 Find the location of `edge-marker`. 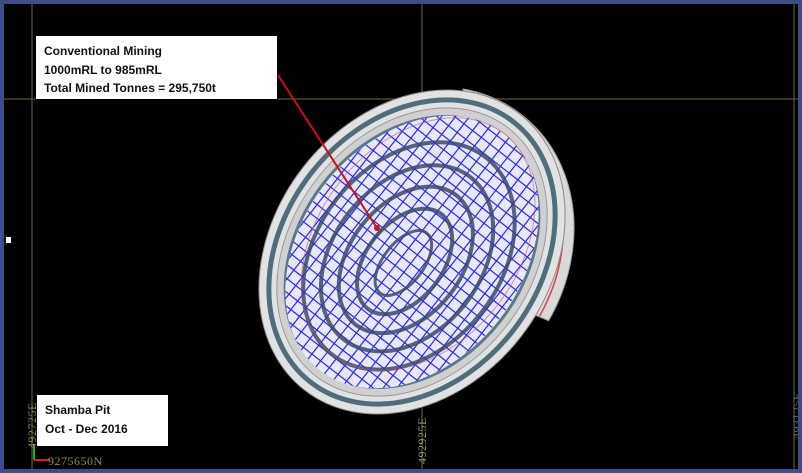

edge-marker is located at coordinates (8, 240).